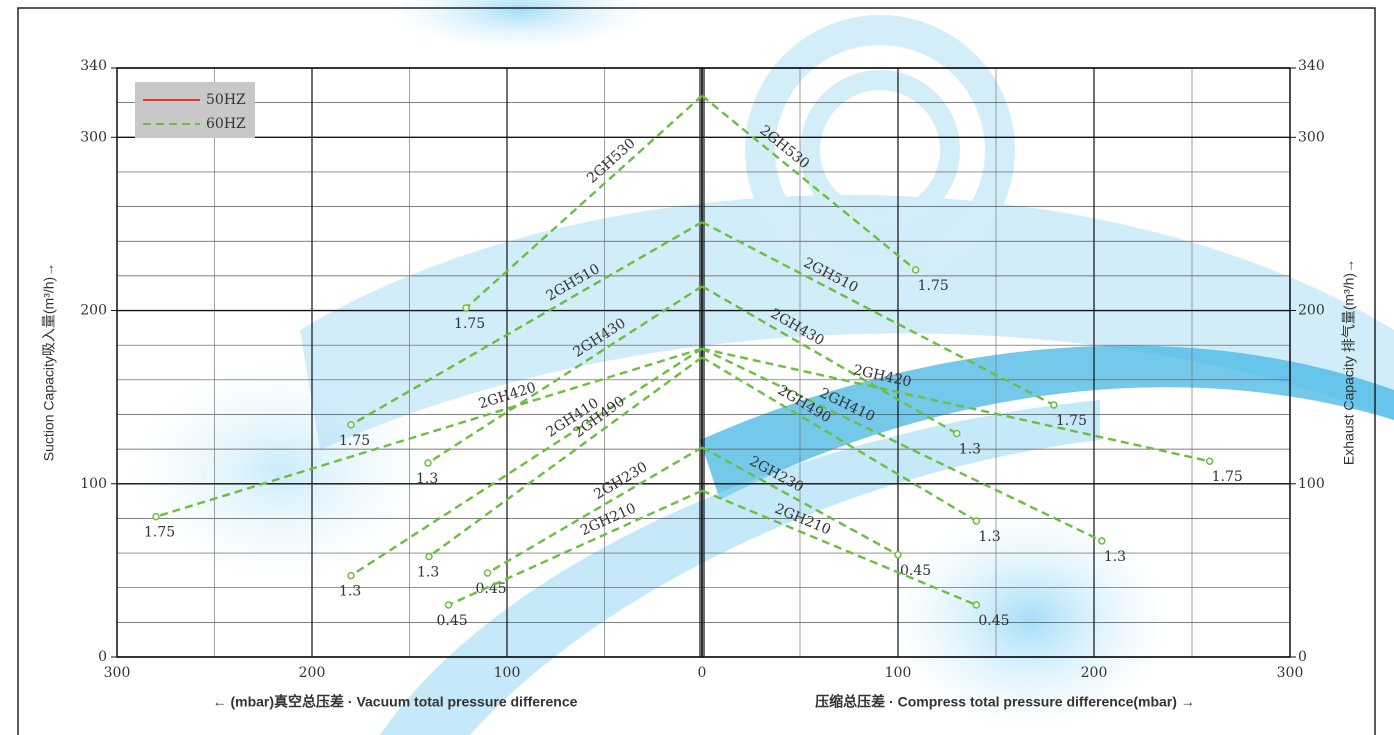 The height and width of the screenshot is (735, 1394). Describe the element at coordinates (195, 110) in the screenshot. I see `legend-box` at that location.